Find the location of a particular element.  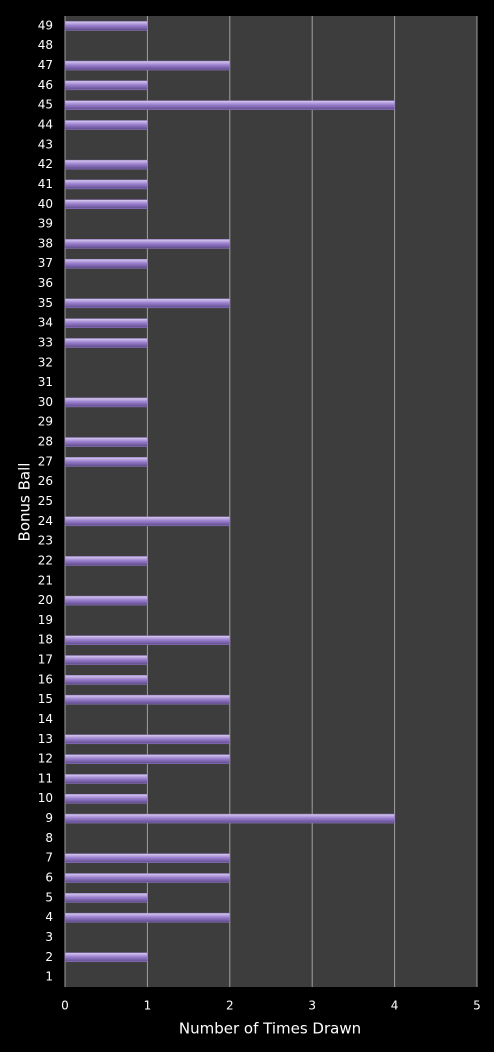

y-tick-label: 2 is located at coordinates (49, 957).